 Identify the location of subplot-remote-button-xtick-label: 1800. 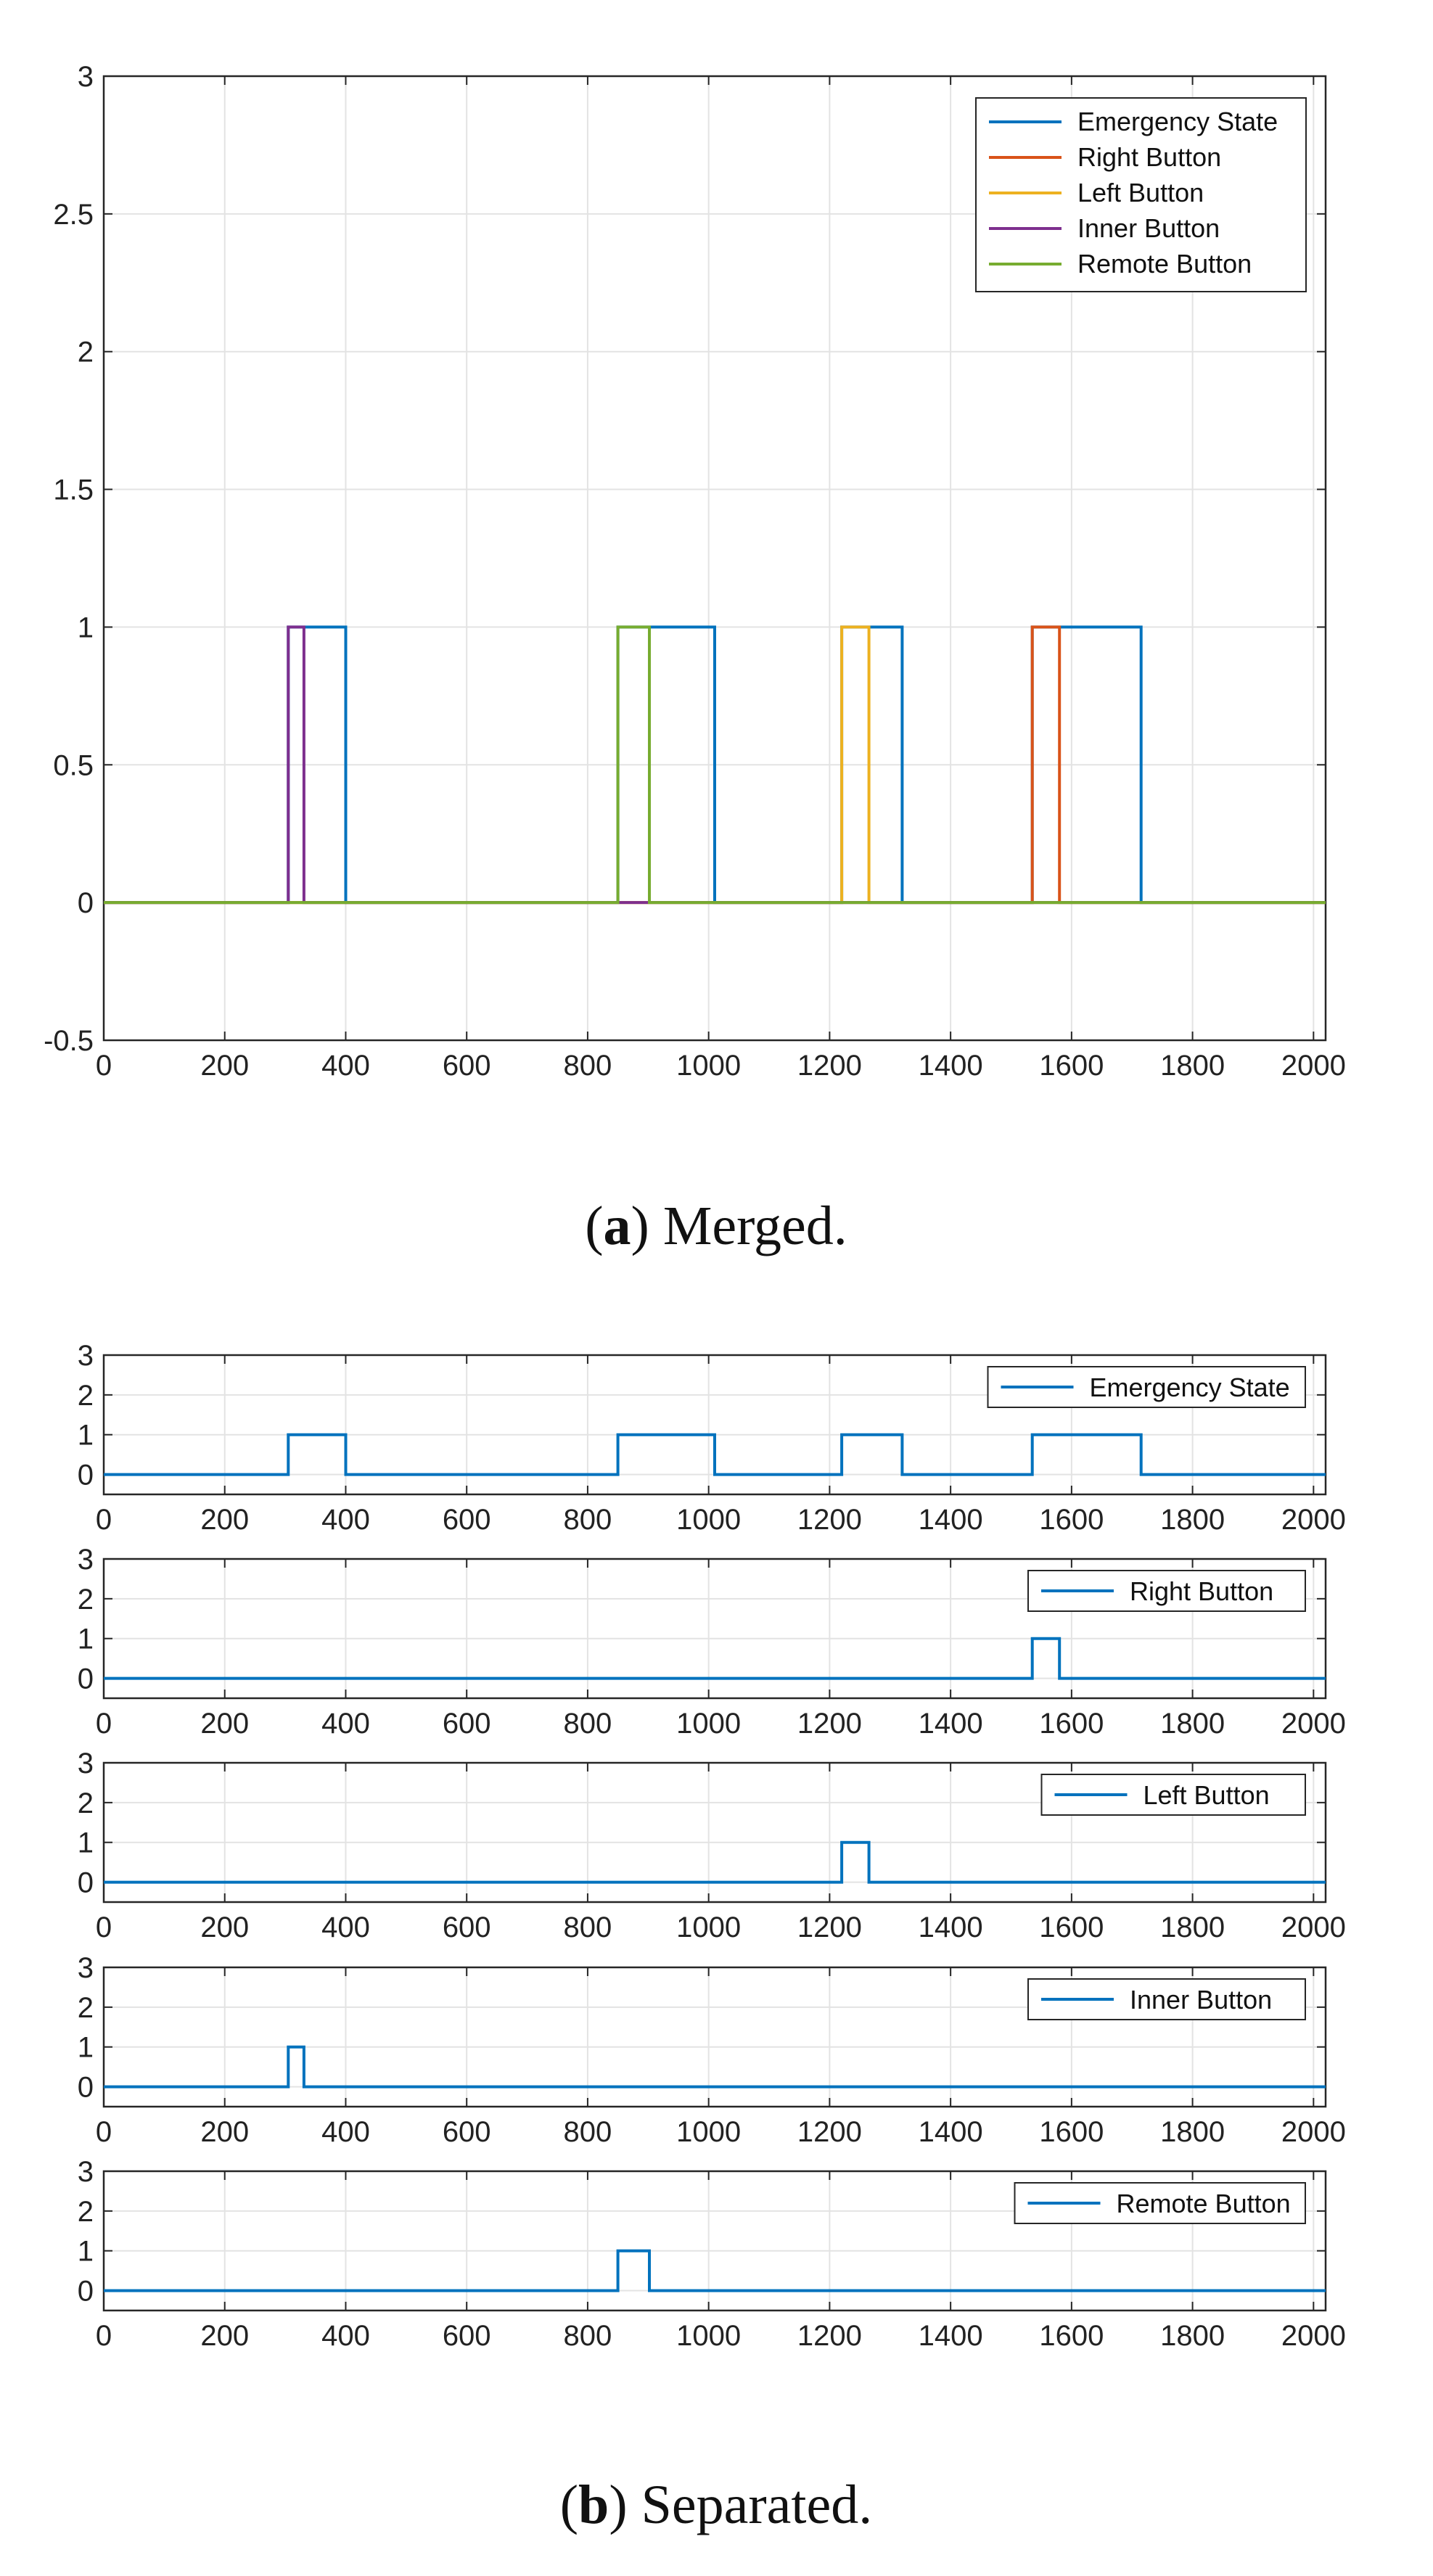
(1192, 2336).